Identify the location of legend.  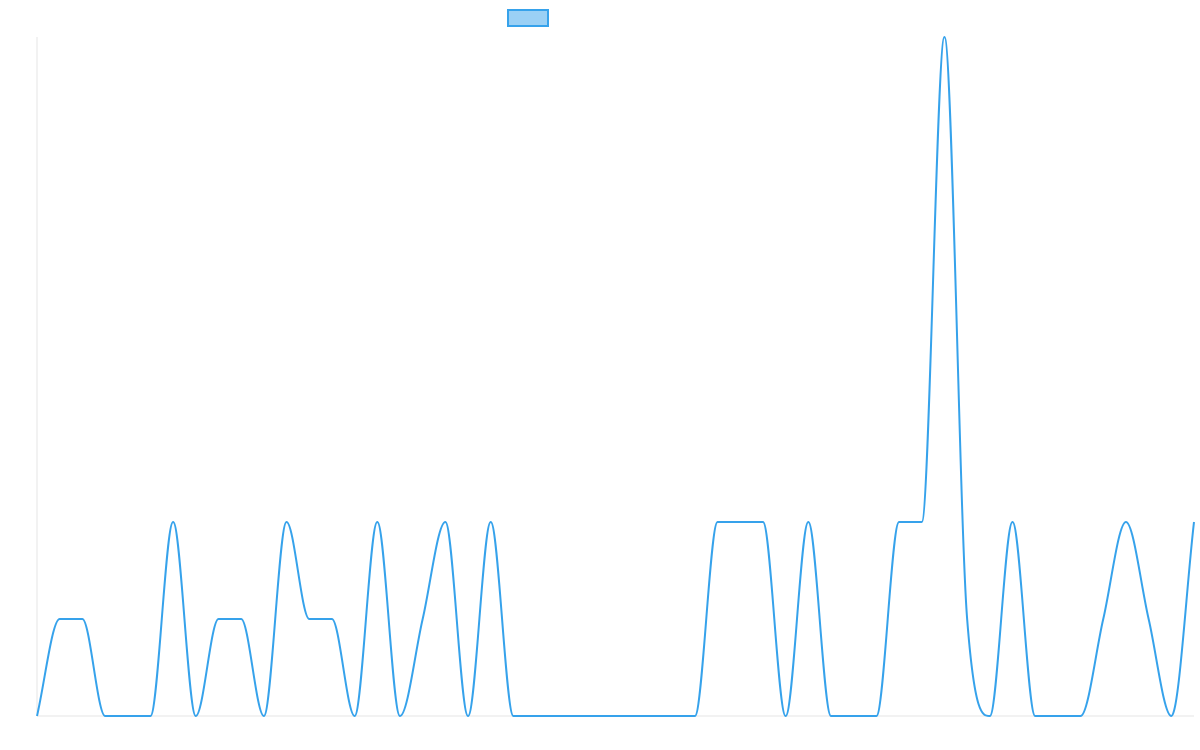
(528, 18).